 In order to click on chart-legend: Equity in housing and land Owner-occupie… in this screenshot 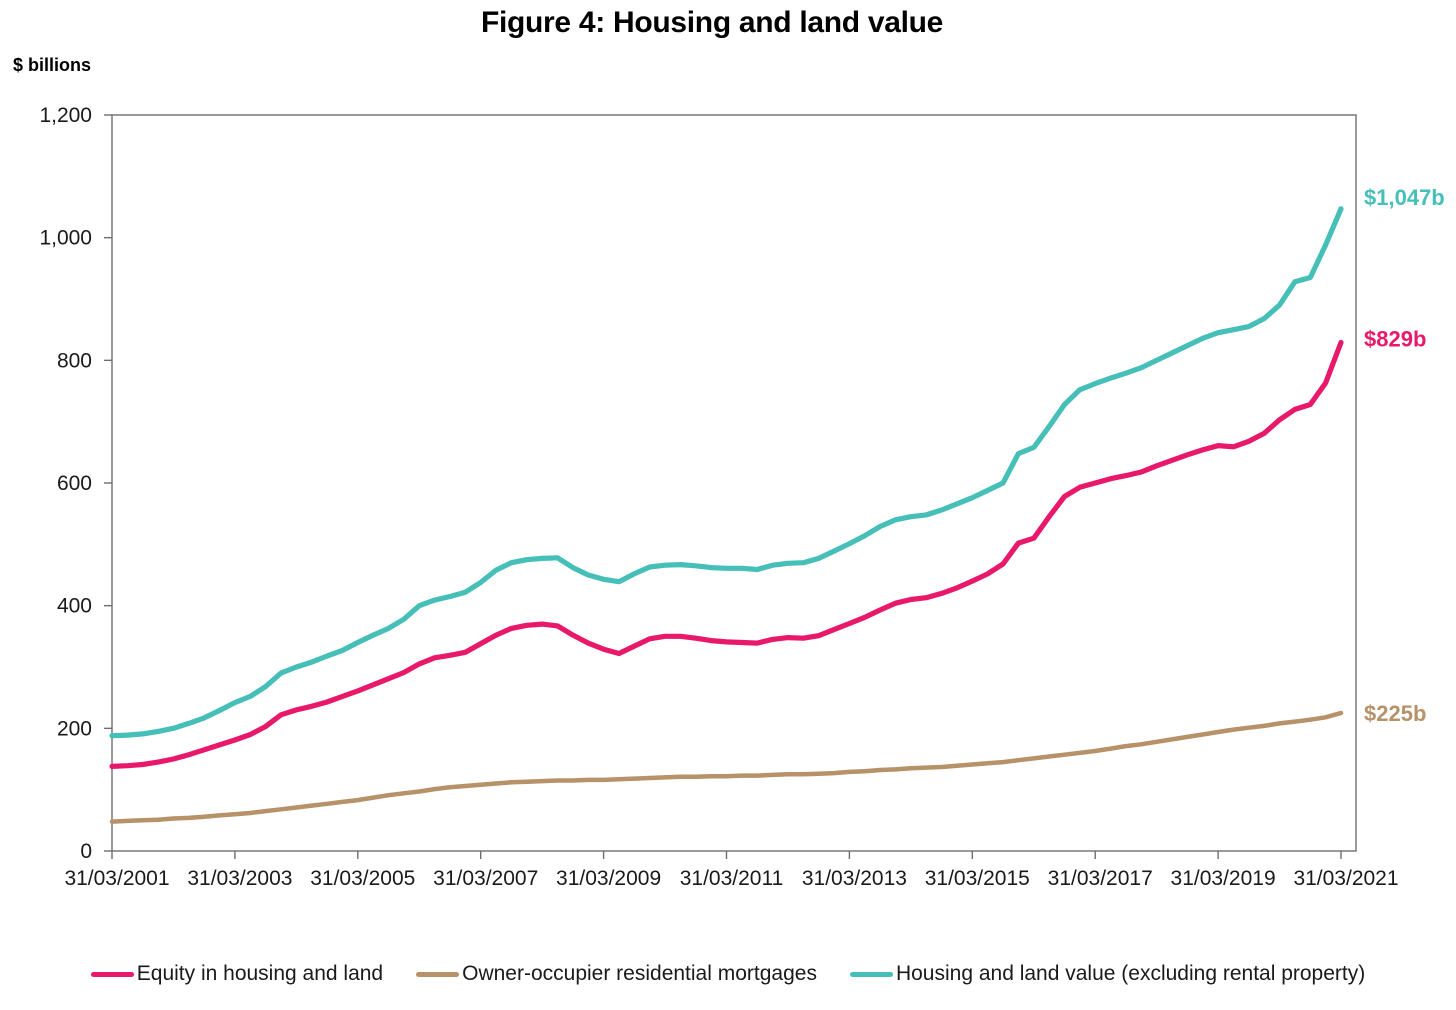, I will do `click(728, 974)`.